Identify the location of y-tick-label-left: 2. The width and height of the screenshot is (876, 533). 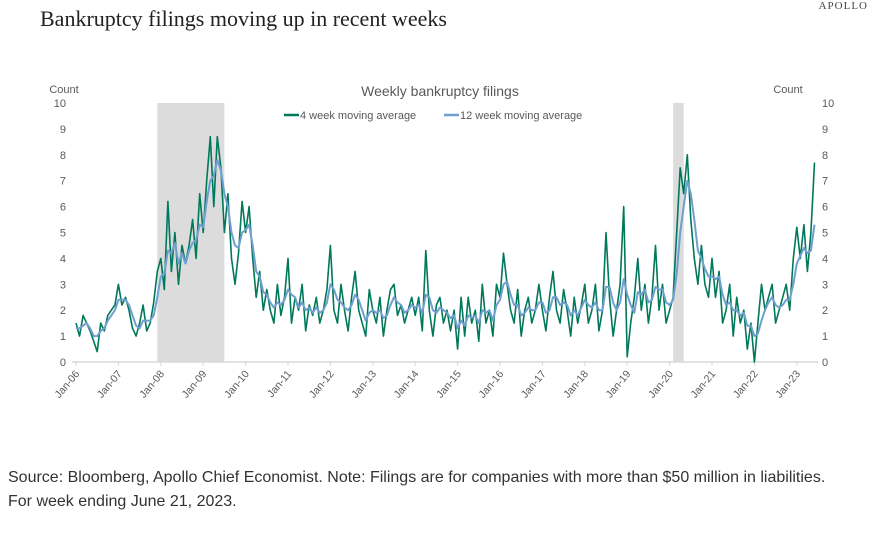
(63, 311).